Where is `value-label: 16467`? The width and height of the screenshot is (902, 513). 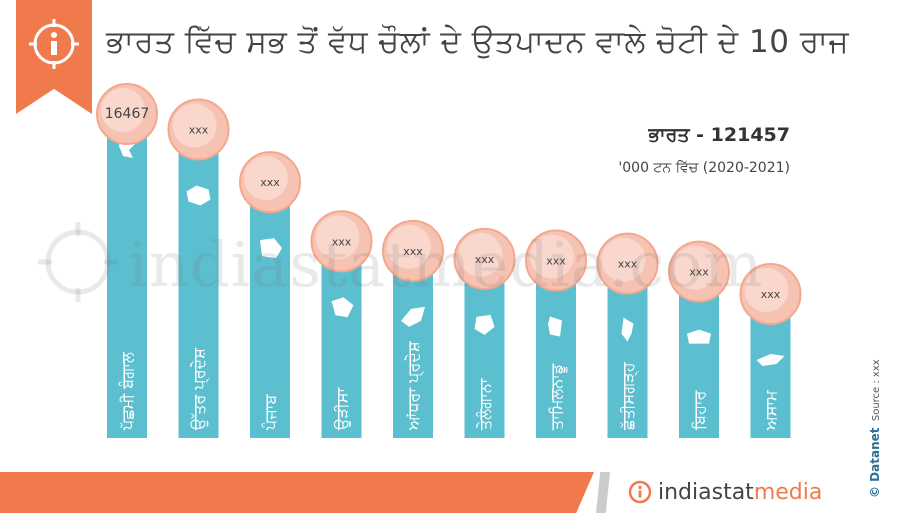
value-label: 16467 is located at coordinates (127, 114).